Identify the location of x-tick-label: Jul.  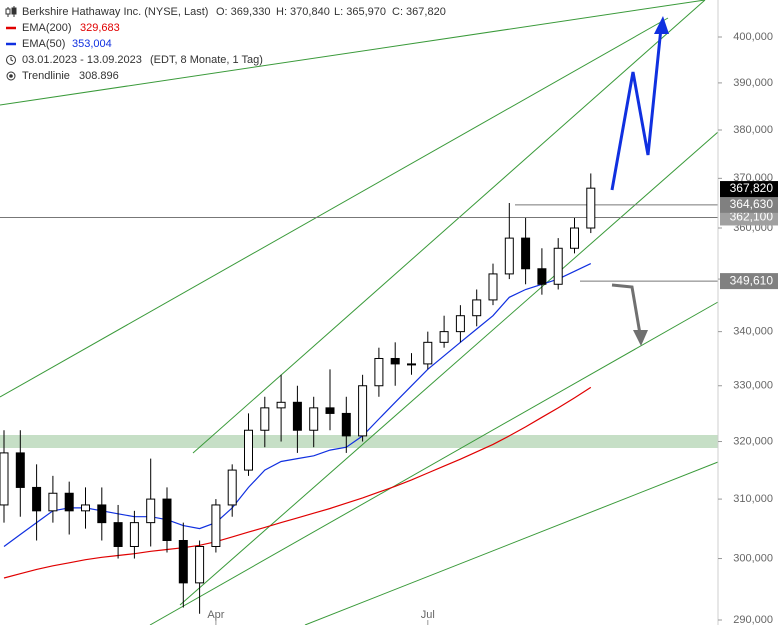
(428, 615).